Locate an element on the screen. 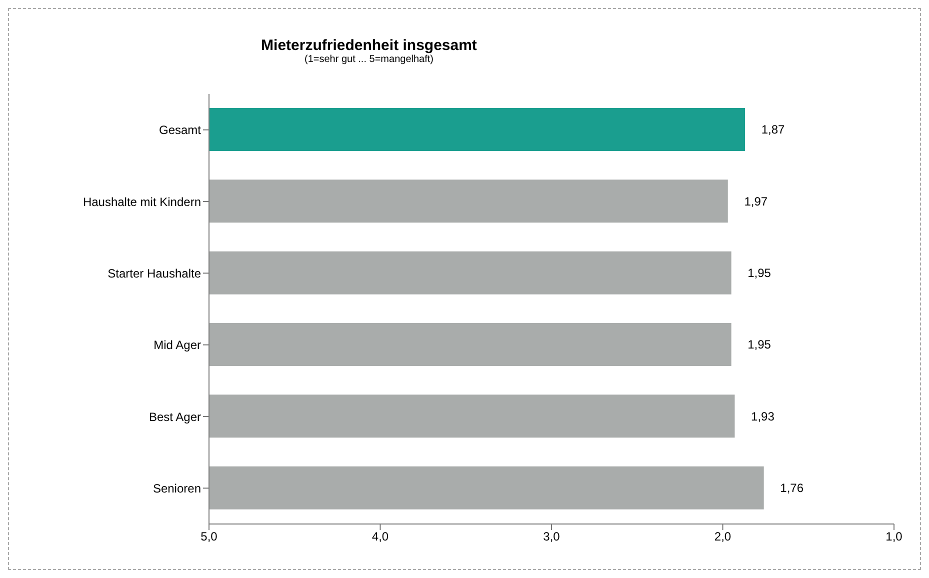  y-tick-label: Best Ager is located at coordinates (175, 417).